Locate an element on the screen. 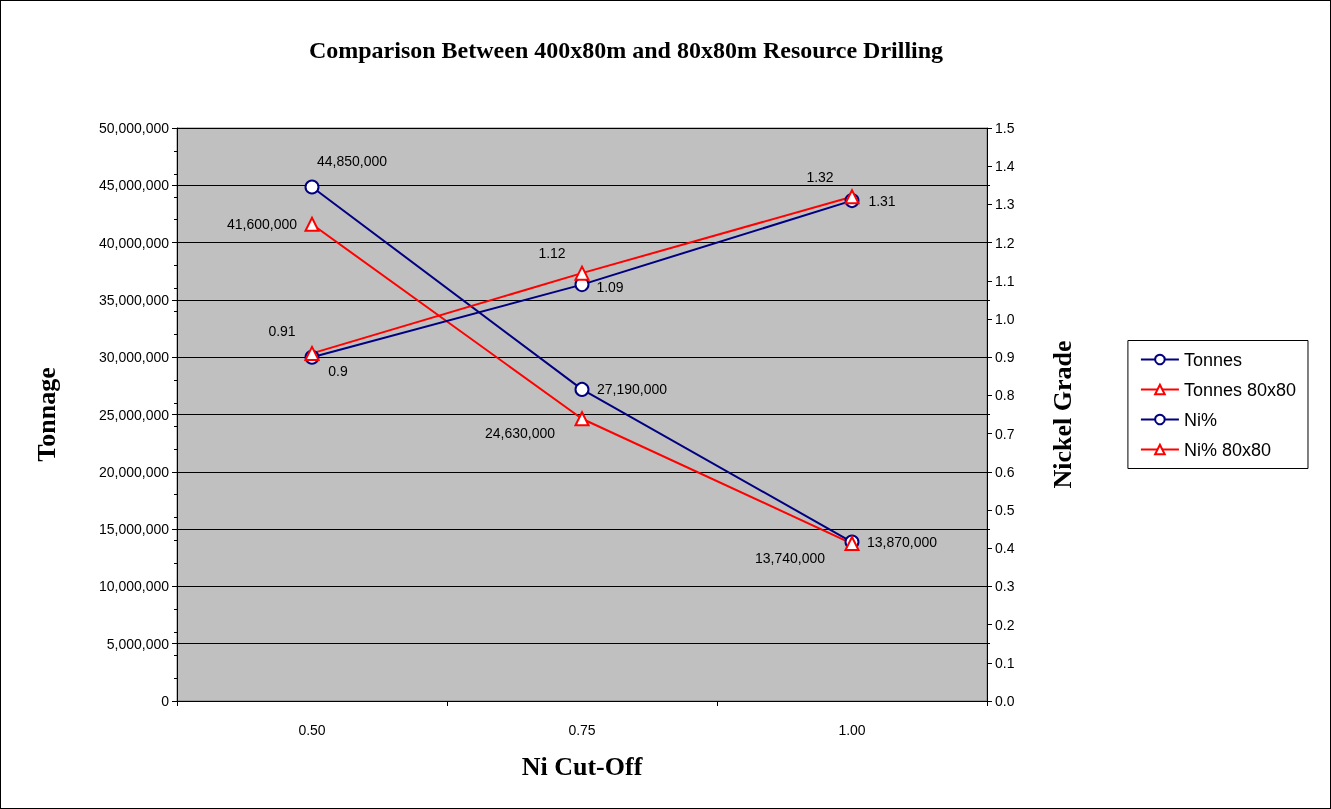  y-tick-label: 50,000,000 is located at coordinates (134, 128).